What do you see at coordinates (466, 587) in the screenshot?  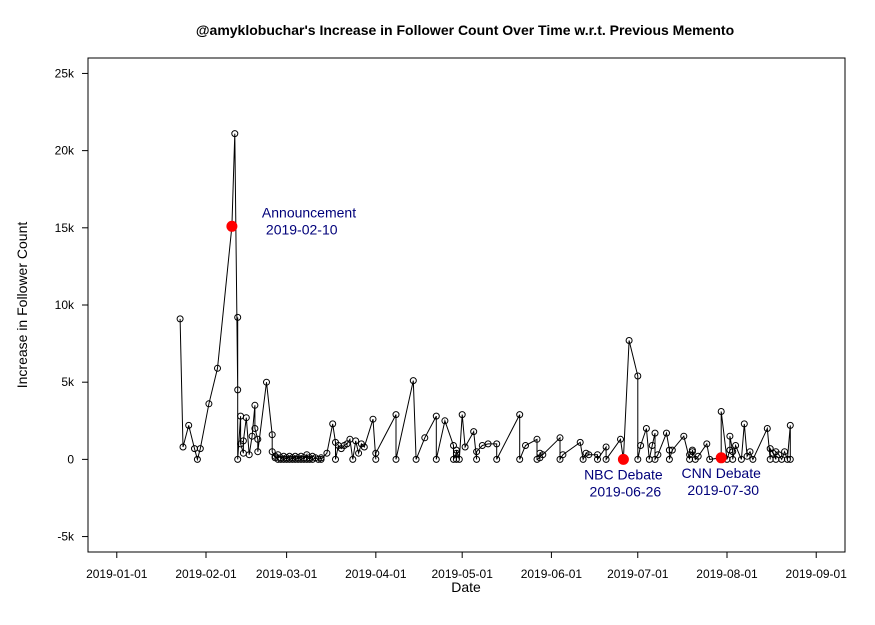 I see `x-axis-label: Date` at bounding box center [466, 587].